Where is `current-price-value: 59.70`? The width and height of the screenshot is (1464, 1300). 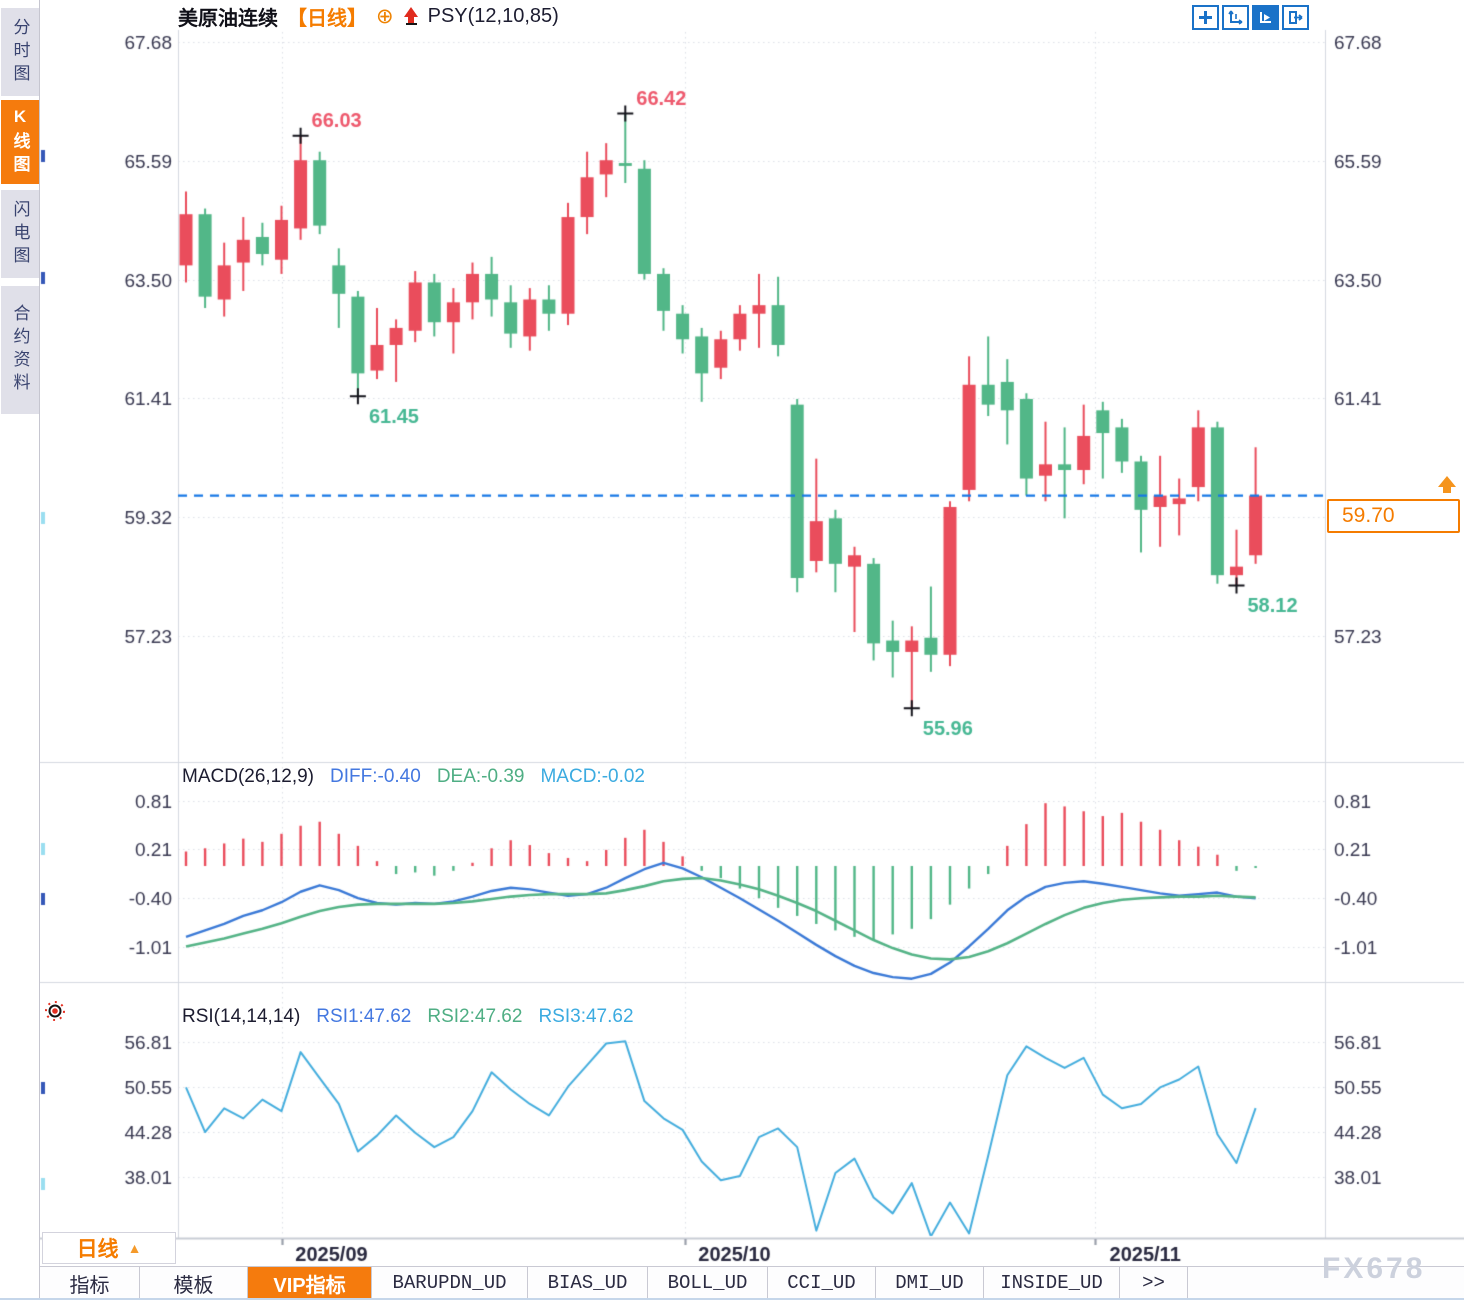
current-price-value: 59.70 is located at coordinates (1368, 515).